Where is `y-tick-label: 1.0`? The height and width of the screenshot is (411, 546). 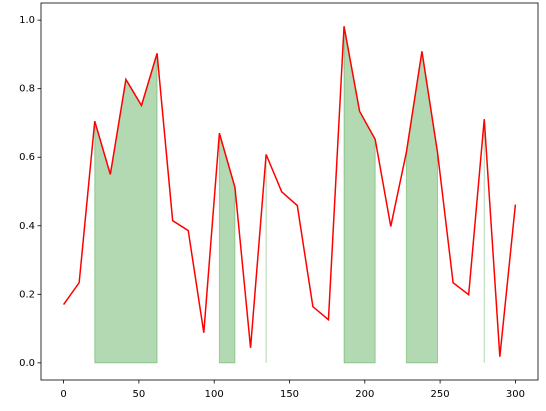 y-tick-label: 1.0 is located at coordinates (27, 20).